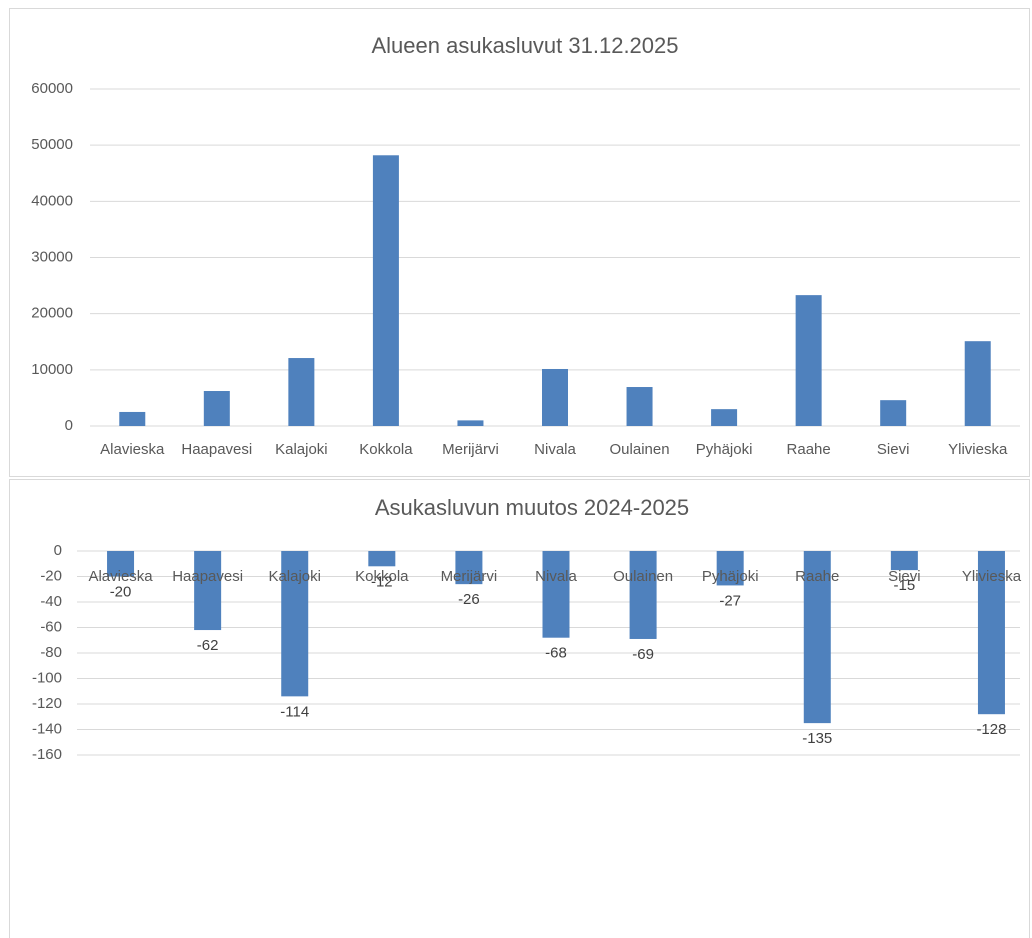 This screenshot has width=1032, height=938. I want to click on y-tick-label: -100, so click(47, 677).